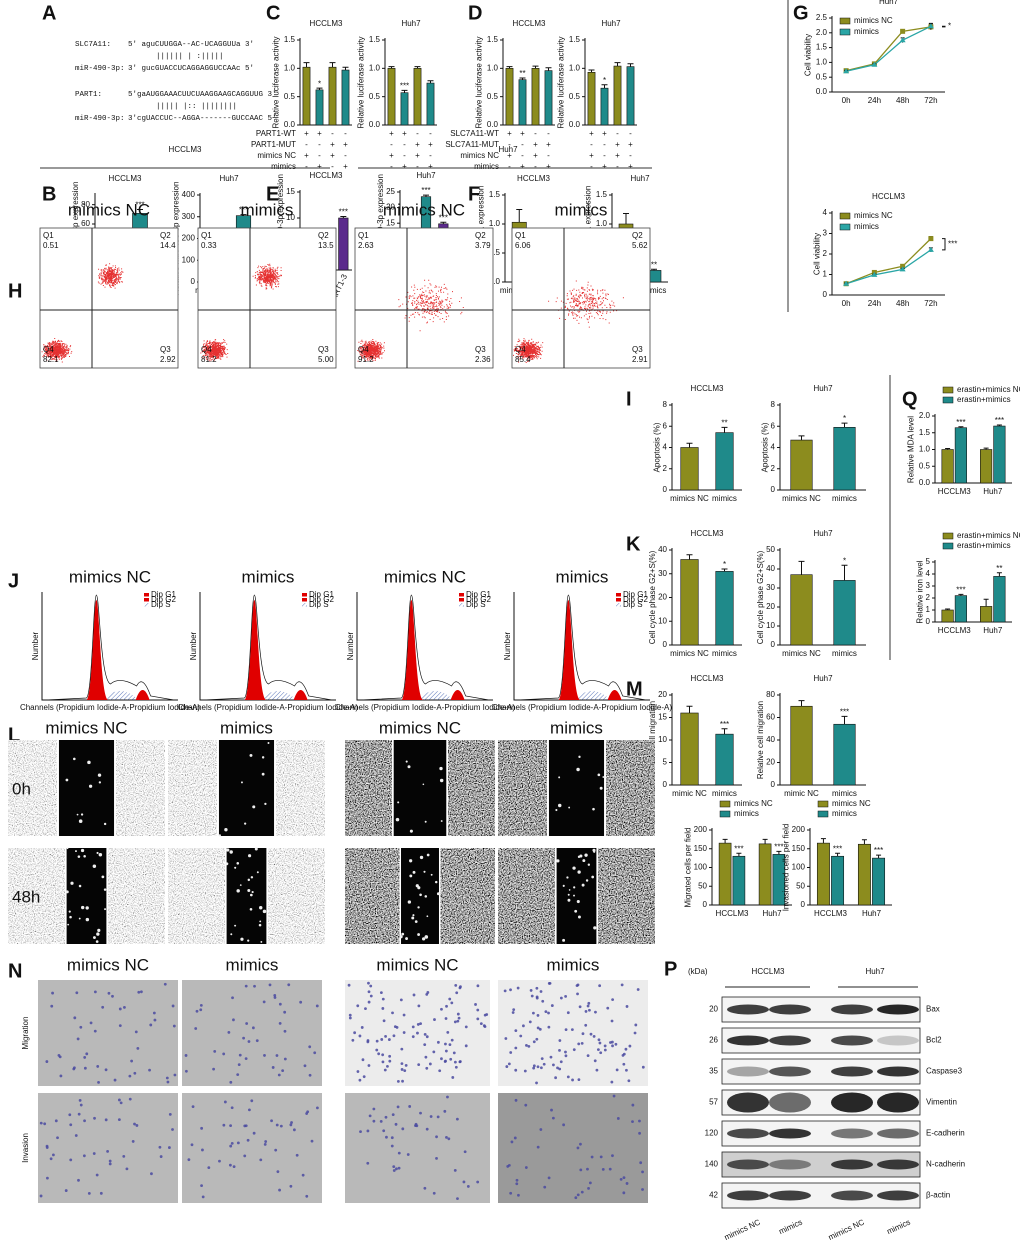 The width and height of the screenshot is (1020, 1243). What do you see at coordinates (807, 55) in the screenshot?
I see `y-axis-label: Cell viability` at bounding box center [807, 55].